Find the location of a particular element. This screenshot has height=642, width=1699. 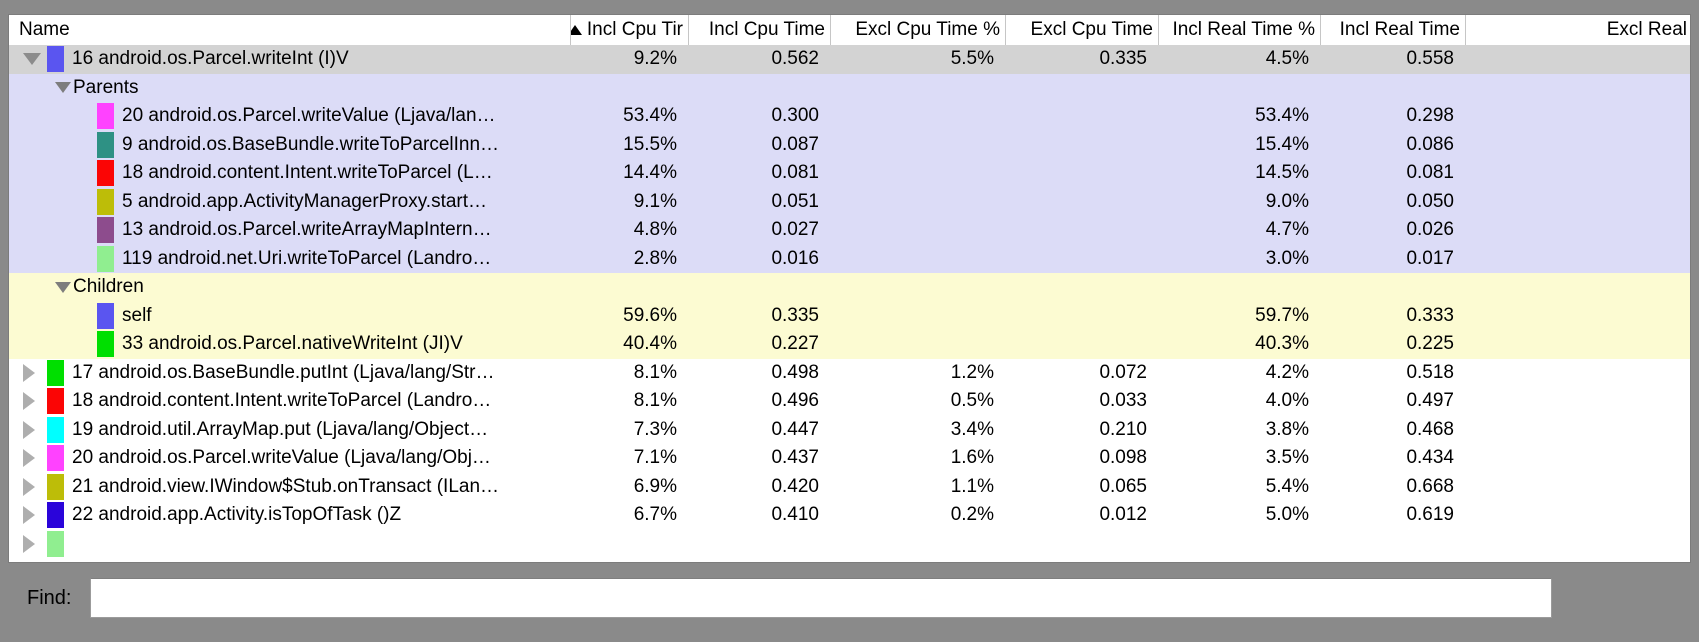

value-cell-2: 3.4% is located at coordinates (972, 429).